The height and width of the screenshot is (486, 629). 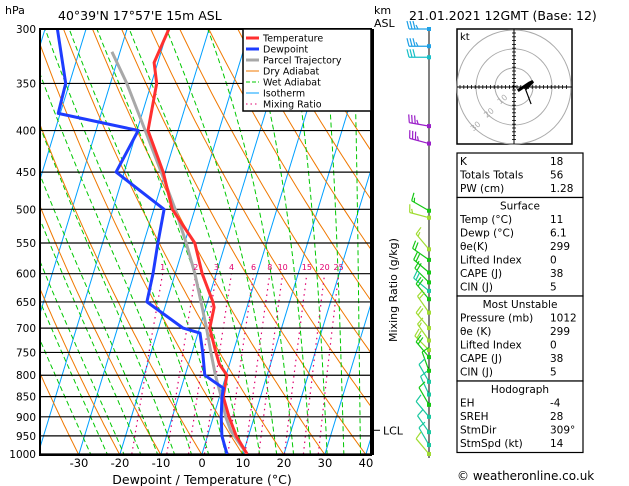 What do you see at coordinates (556, 162) in the screenshot?
I see `table-row-value: 18` at bounding box center [556, 162].